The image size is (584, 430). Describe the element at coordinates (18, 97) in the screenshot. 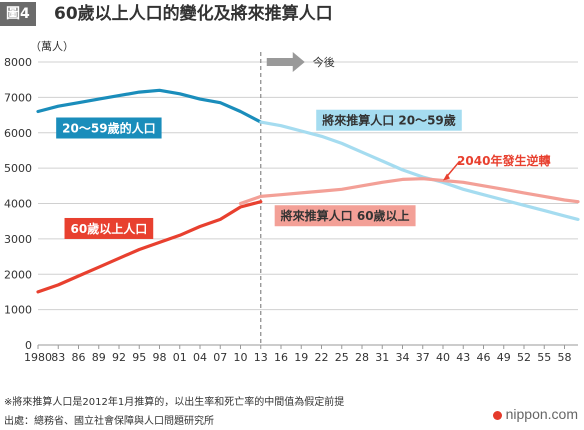

I see `y-tick-label: 7000` at that location.